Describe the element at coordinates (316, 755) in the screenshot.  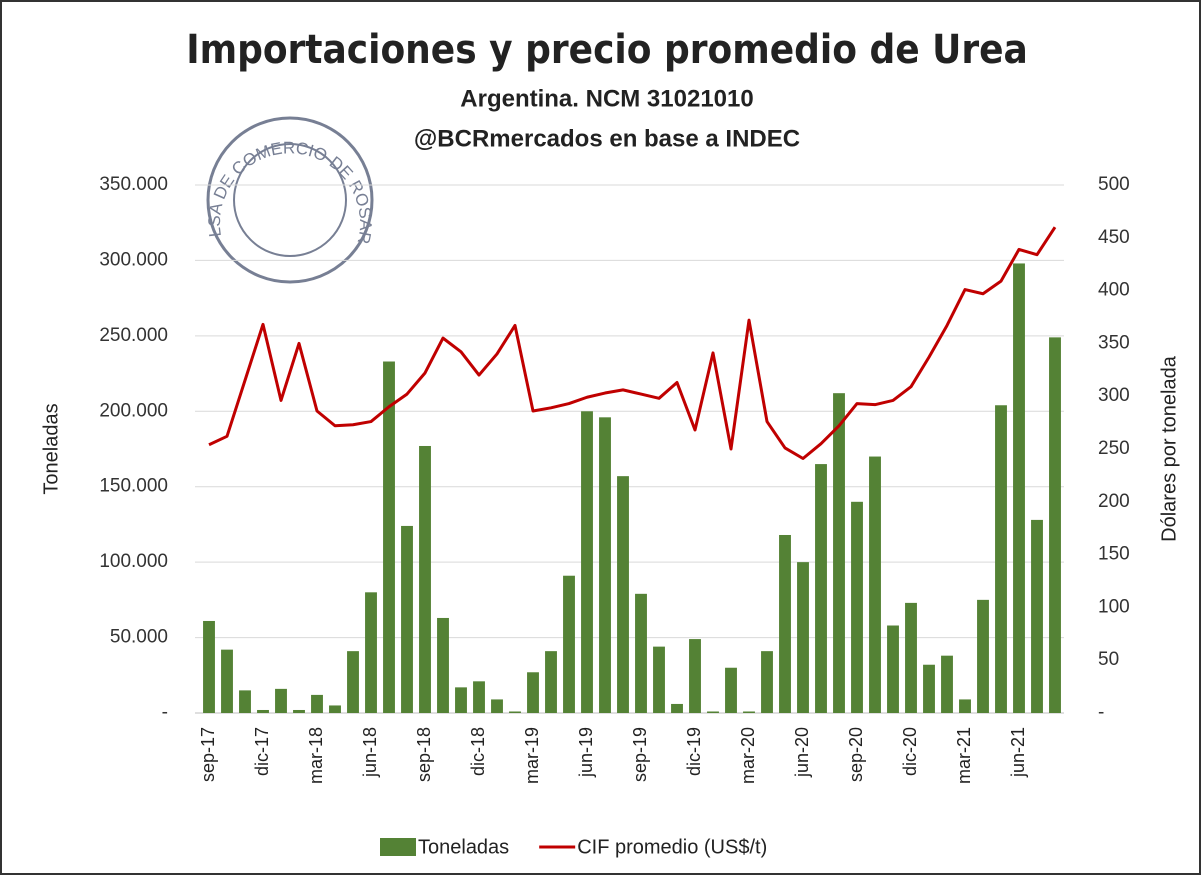
I see `x-tick-label: mar-18` at that location.